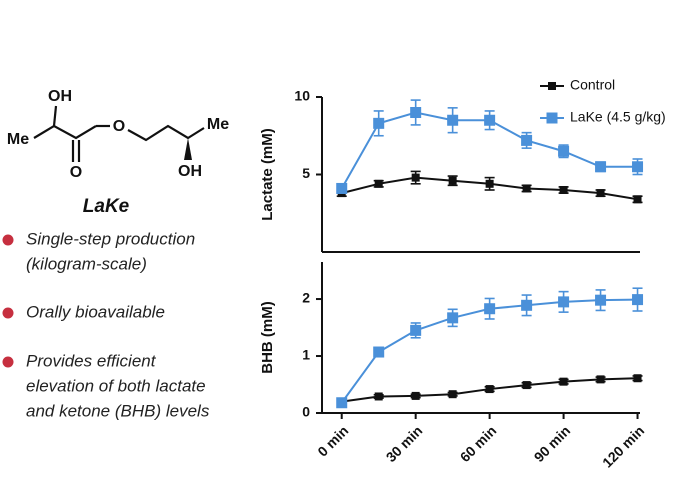  What do you see at coordinates (552, 443) in the screenshot?
I see `x-tick-label: 90 min` at bounding box center [552, 443].